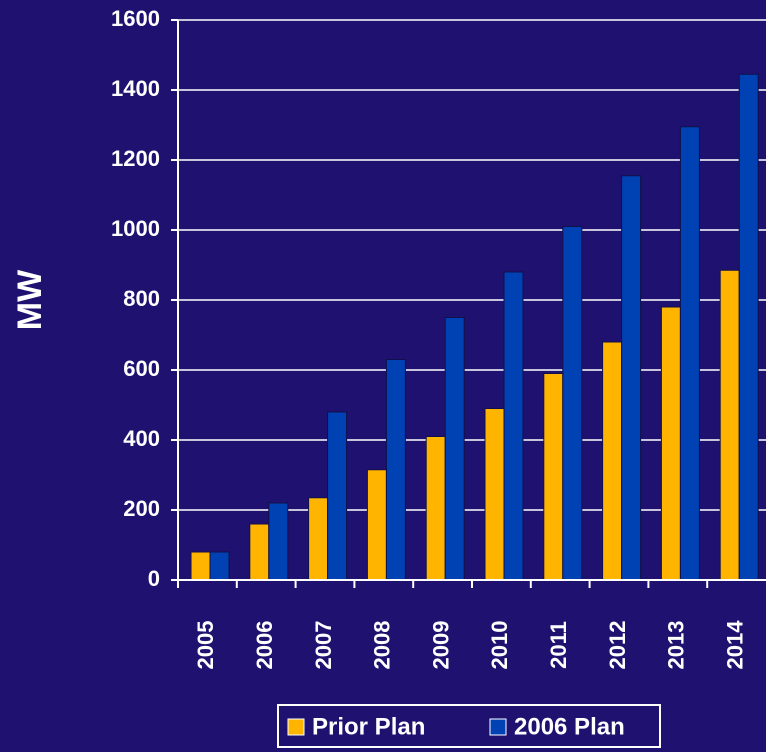 This screenshot has width=766, height=752. I want to click on y-tick-label: 1600, so click(135, 18).